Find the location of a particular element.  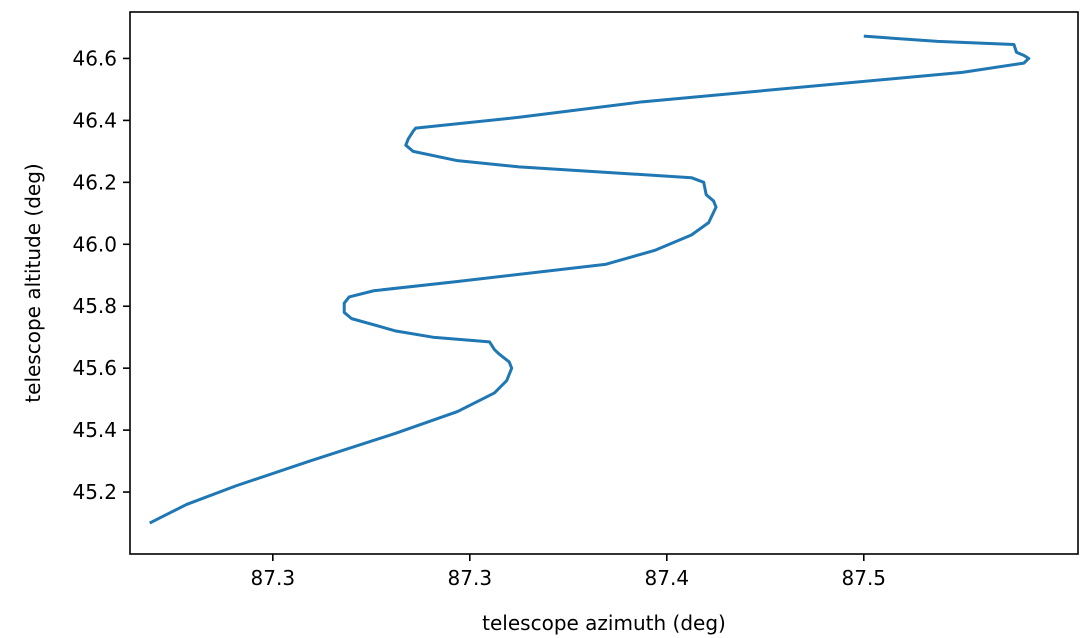

x-tick-label: 87.5 is located at coordinates (864, 578).